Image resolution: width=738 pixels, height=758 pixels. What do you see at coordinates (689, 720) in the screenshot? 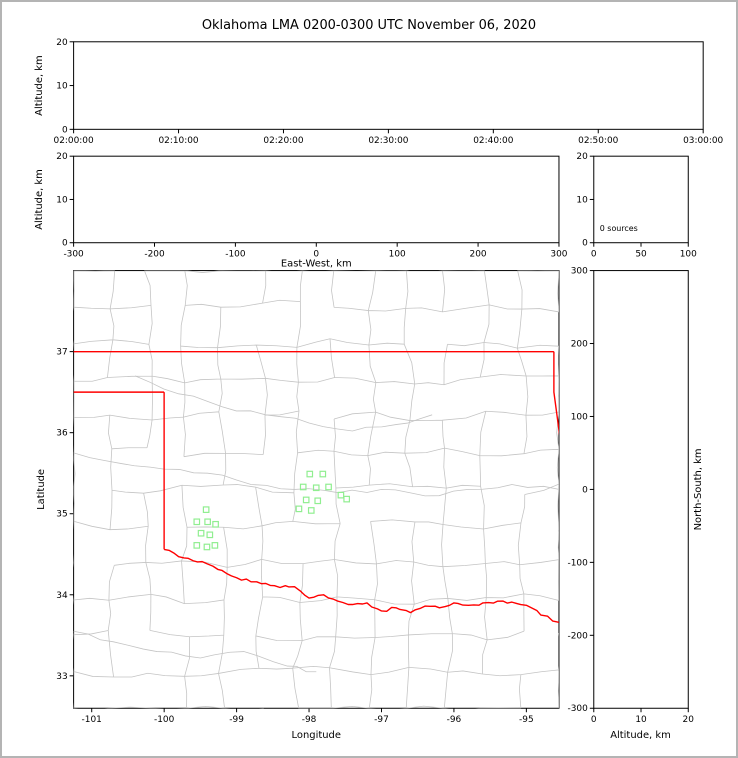
I see `x-tick-label: 20` at bounding box center [689, 720].